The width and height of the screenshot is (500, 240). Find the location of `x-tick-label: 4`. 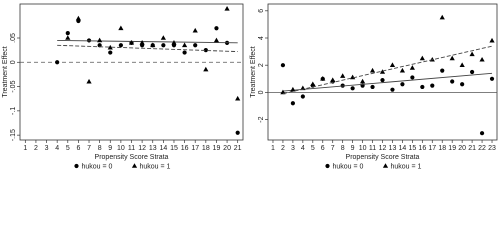

x-tick-label: 4 is located at coordinates (57, 148).